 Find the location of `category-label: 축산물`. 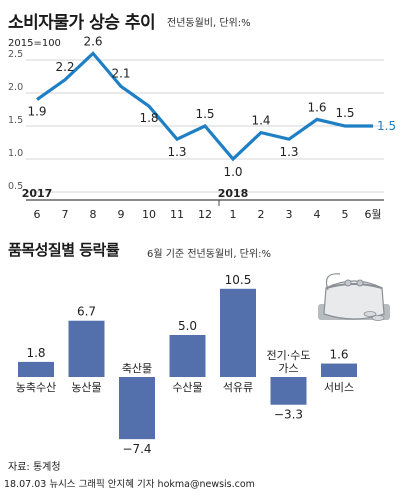

category-label: 축산물 is located at coordinates (137, 368).